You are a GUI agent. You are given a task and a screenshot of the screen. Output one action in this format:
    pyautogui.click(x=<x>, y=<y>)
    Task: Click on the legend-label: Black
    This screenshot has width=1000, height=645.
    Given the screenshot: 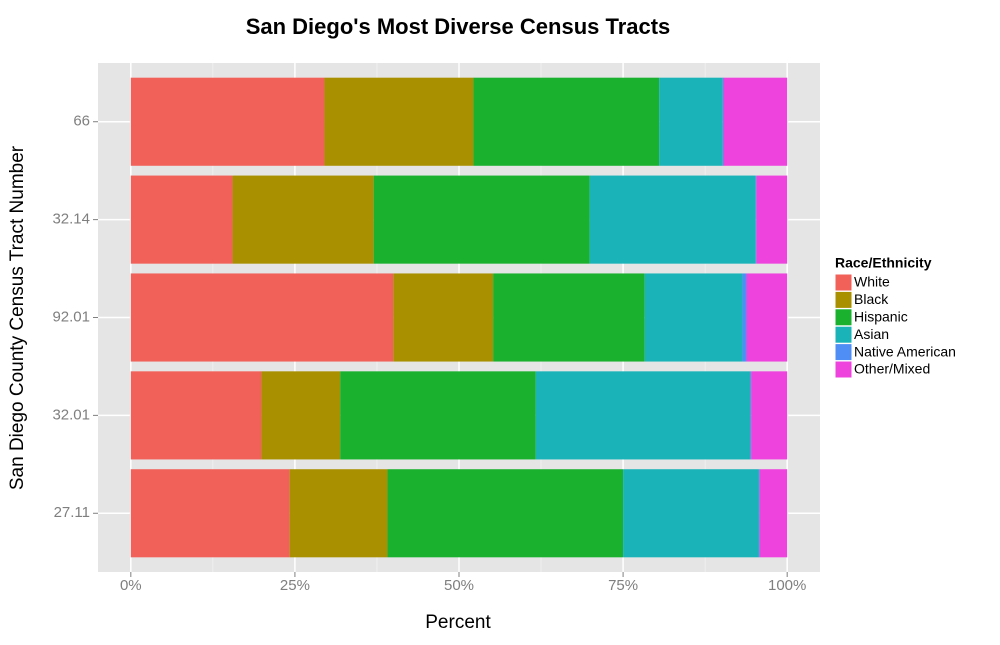 What is the action you would take?
    pyautogui.click(x=871, y=299)
    